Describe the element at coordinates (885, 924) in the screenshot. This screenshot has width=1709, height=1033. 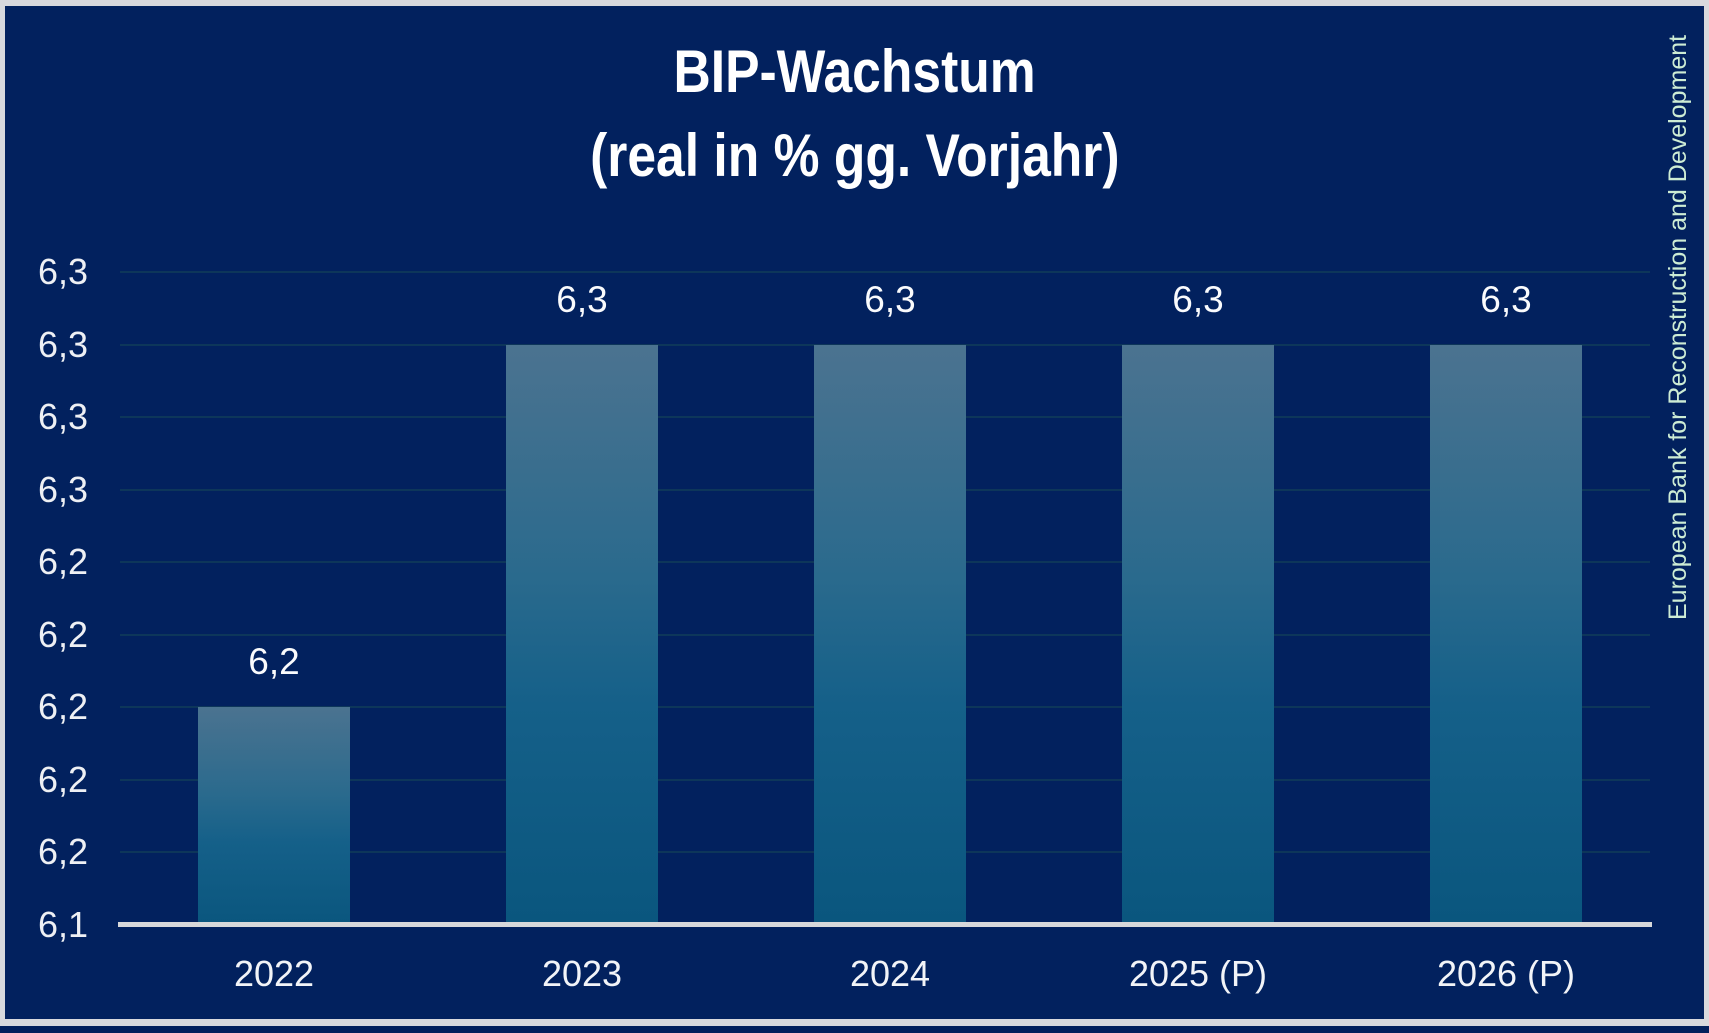
I see `x-axis-line` at that location.